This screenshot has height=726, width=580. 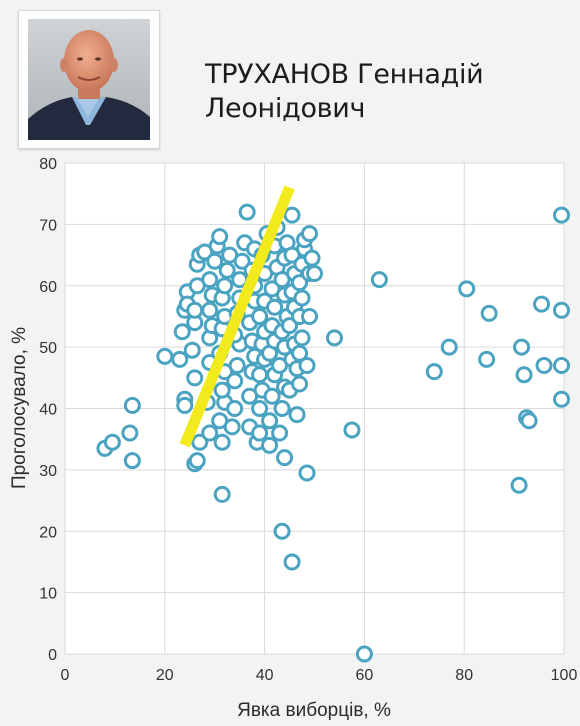 What do you see at coordinates (48, 471) in the screenshot?
I see `y-tick-label: 30` at bounding box center [48, 471].